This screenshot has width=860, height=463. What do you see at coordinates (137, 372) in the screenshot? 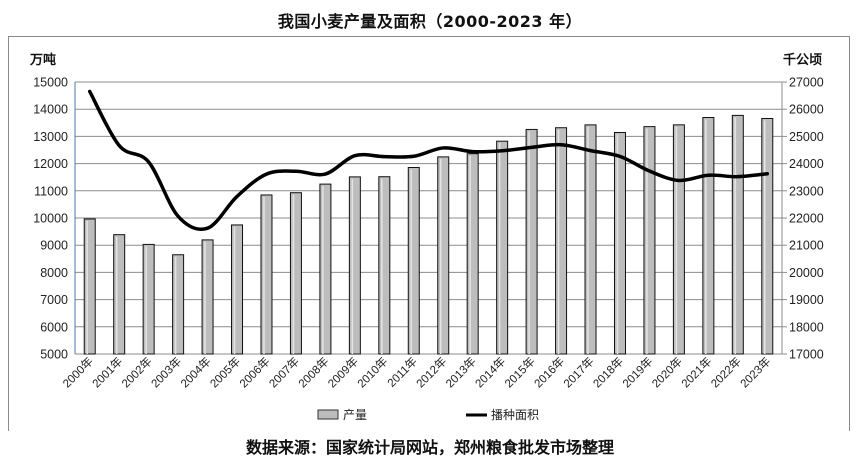
I see `x-tick-label: 2002年` at bounding box center [137, 372].